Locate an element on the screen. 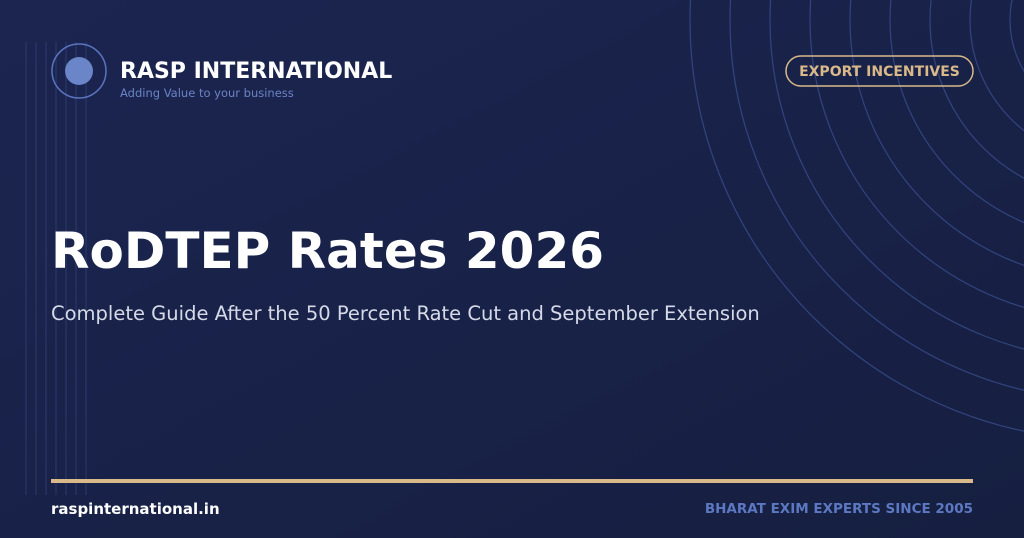  slogan: BHARAT EXIM EXPERTS SINCE 2005 is located at coordinates (839, 509).